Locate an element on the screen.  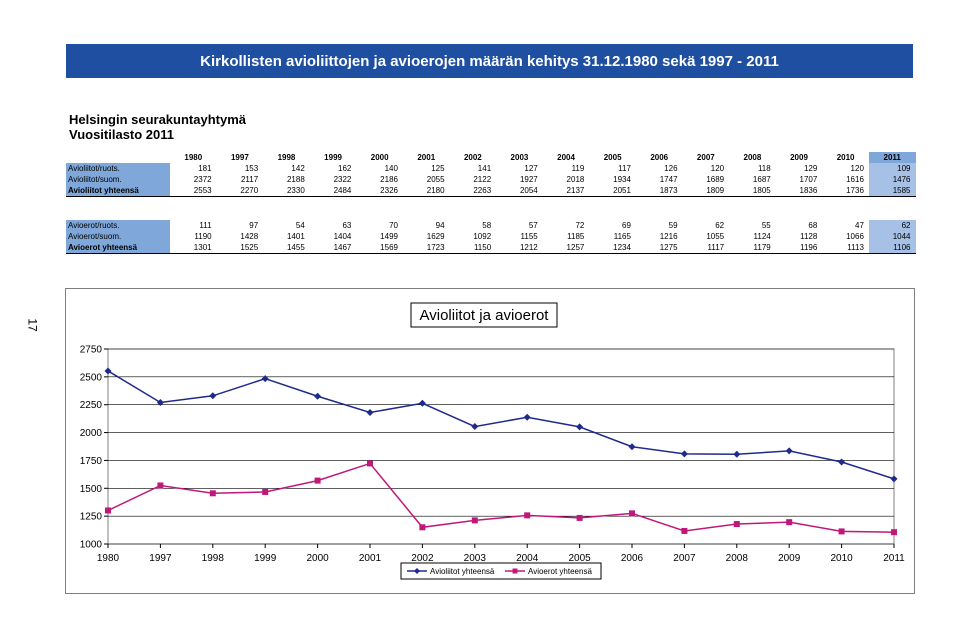
year-header: 1999 is located at coordinates (333, 157).